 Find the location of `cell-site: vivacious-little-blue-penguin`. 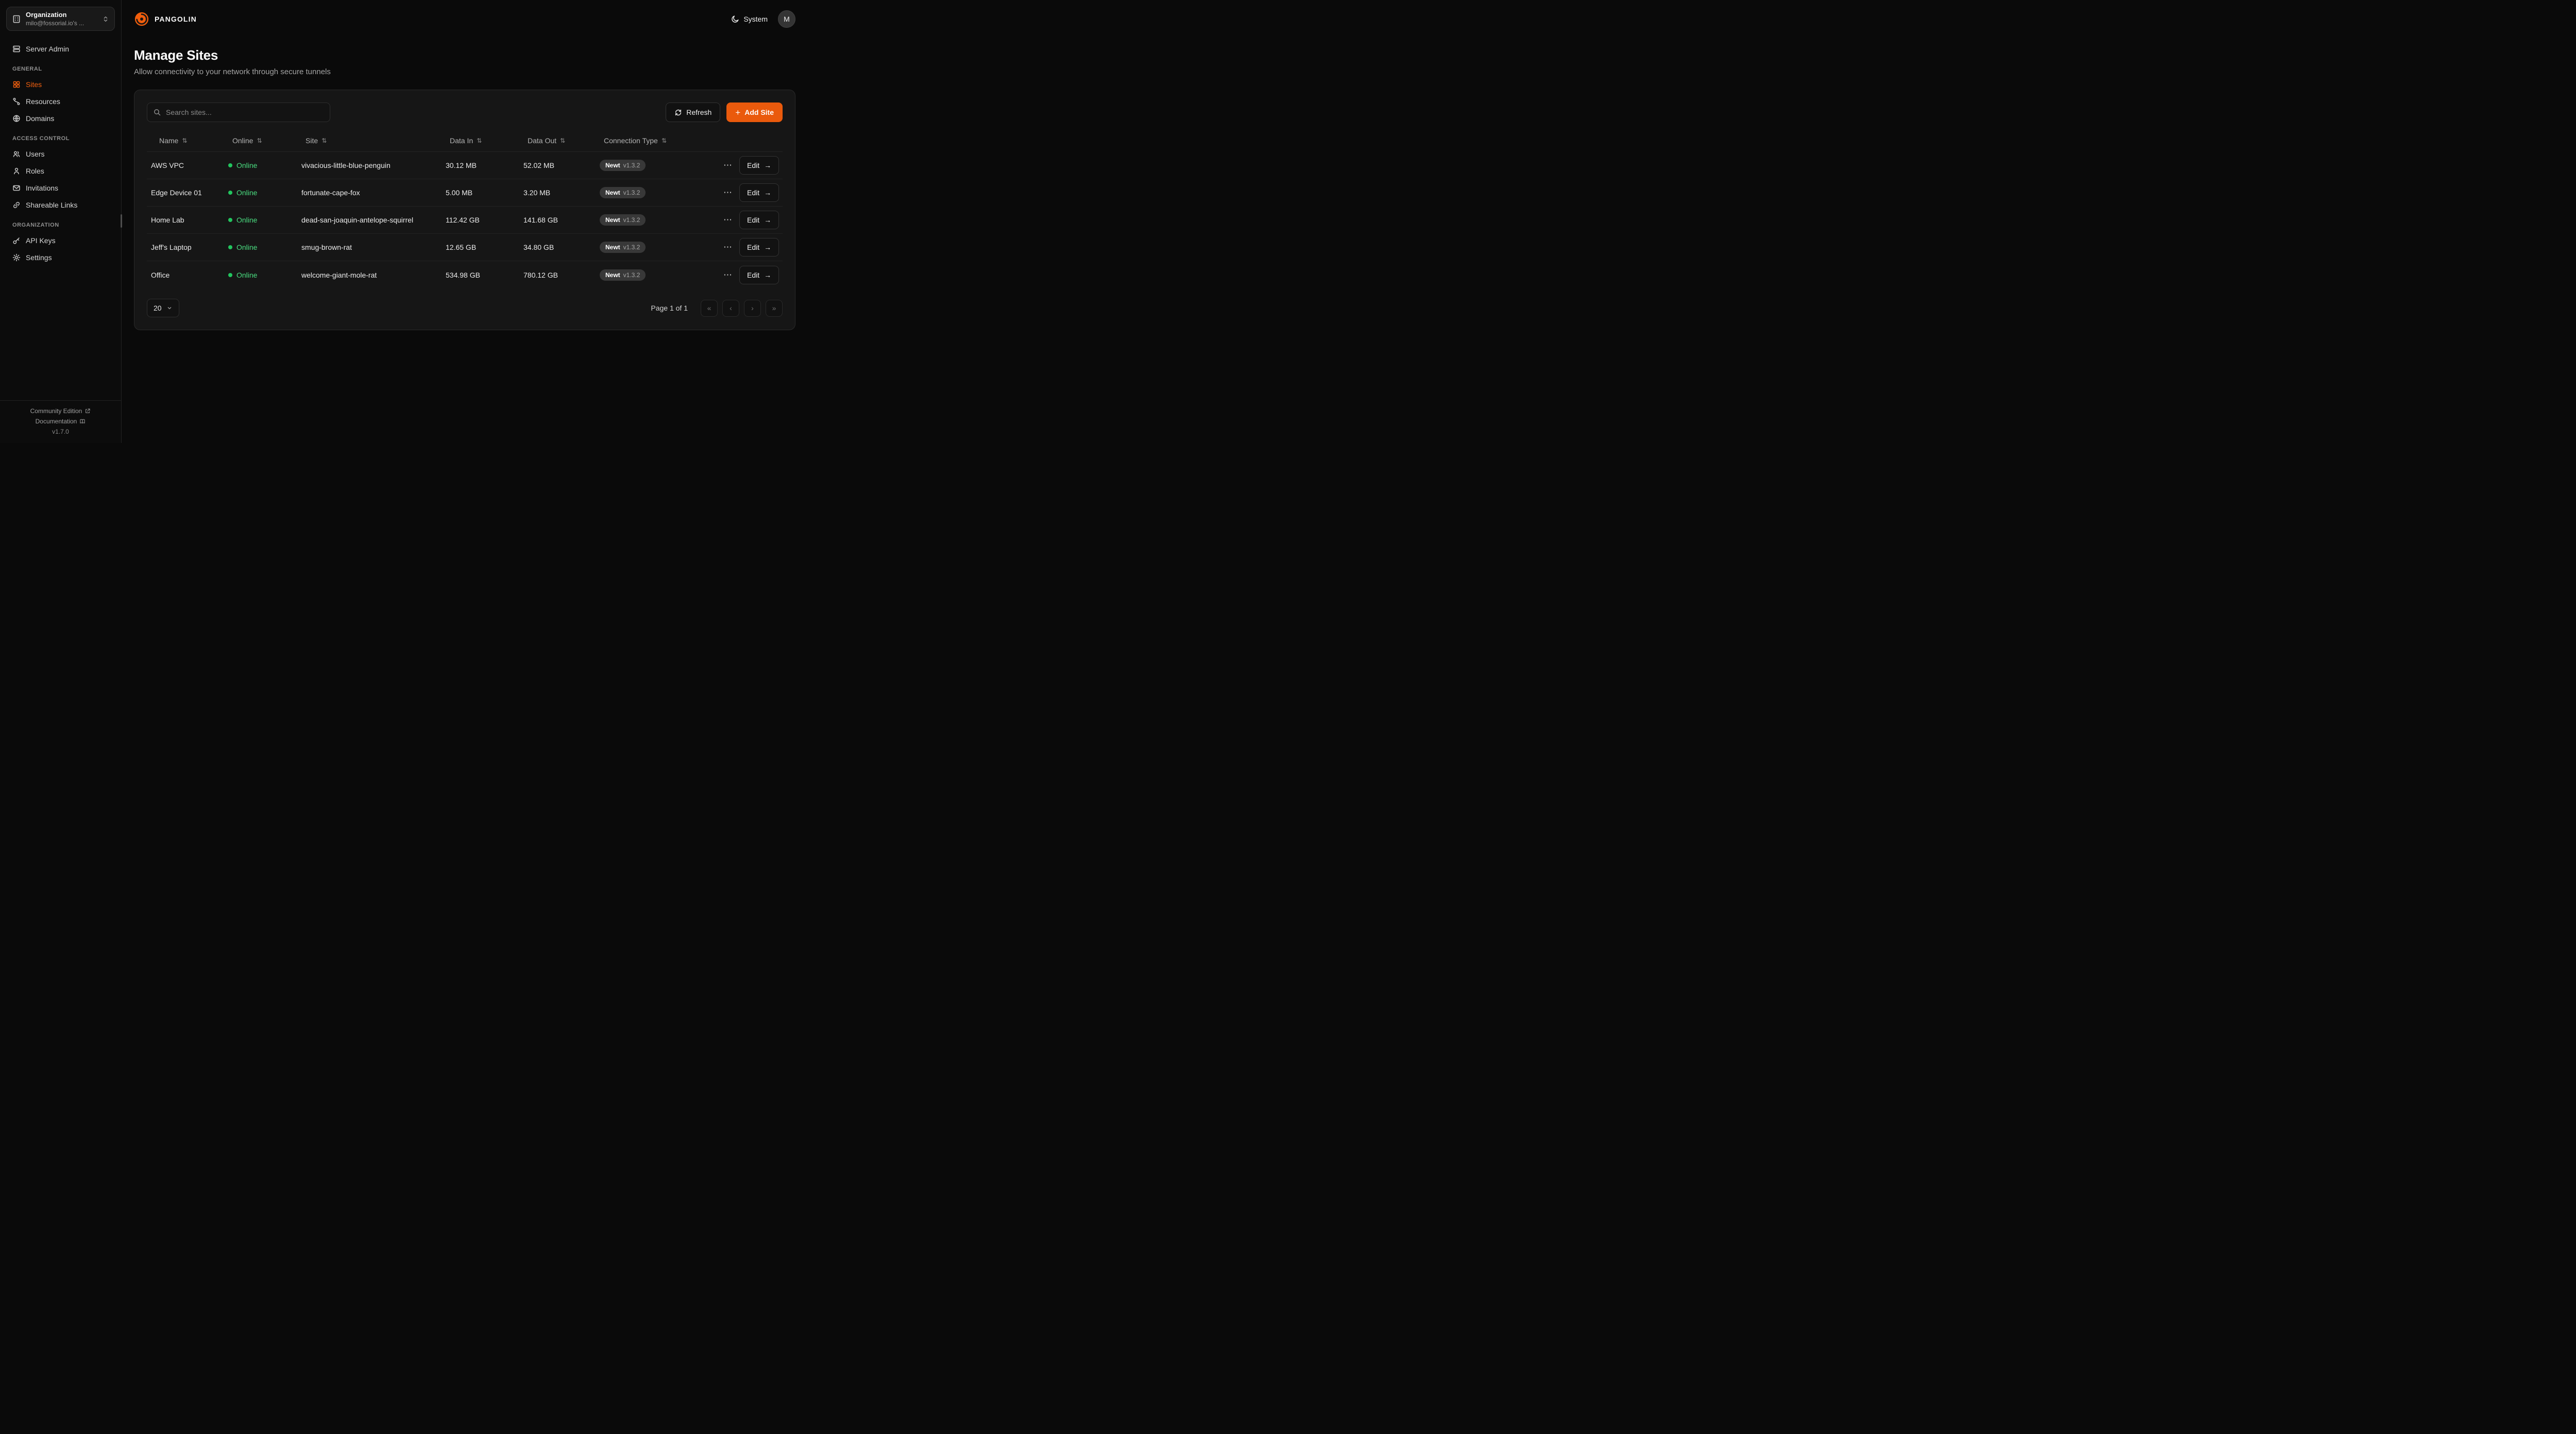

cell-site: vivacious-little-blue-penguin is located at coordinates (346, 165).